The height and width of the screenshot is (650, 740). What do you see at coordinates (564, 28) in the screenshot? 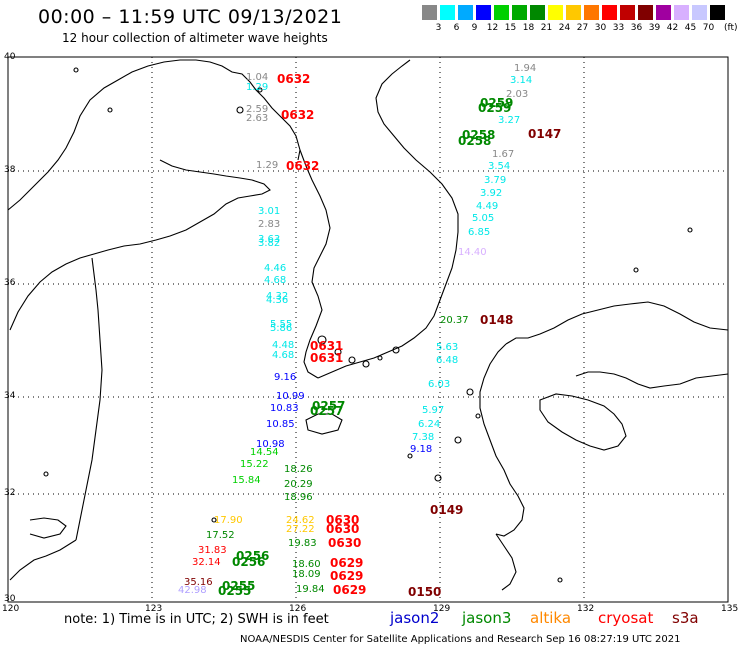
I see `scale-label: 24` at bounding box center [564, 28].